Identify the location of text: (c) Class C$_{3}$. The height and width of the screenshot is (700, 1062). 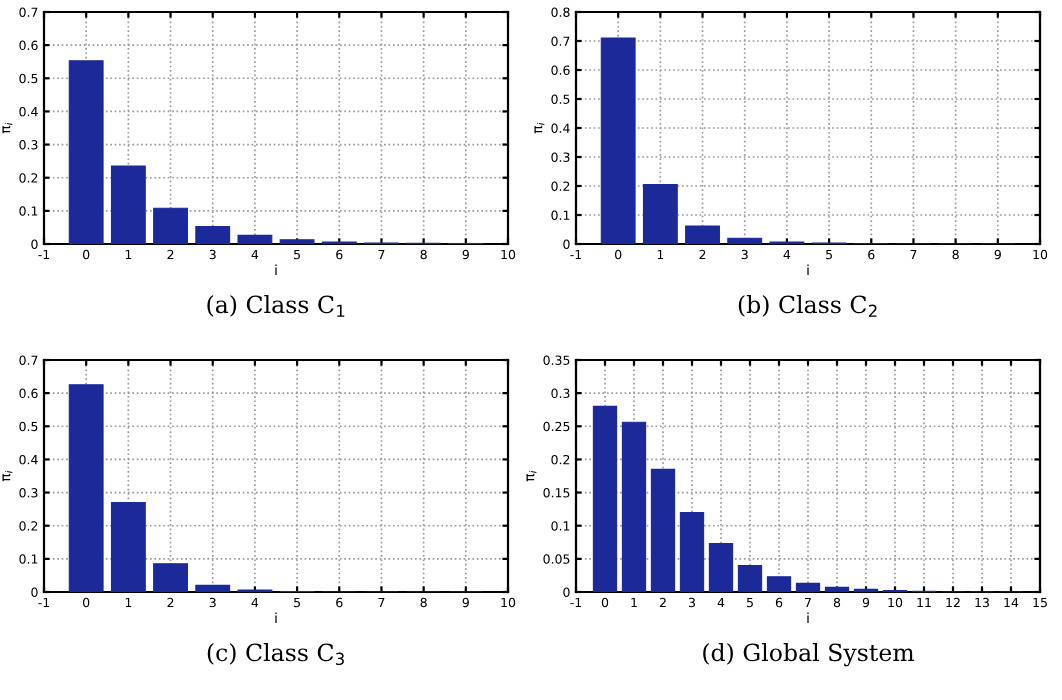
(275, 654).